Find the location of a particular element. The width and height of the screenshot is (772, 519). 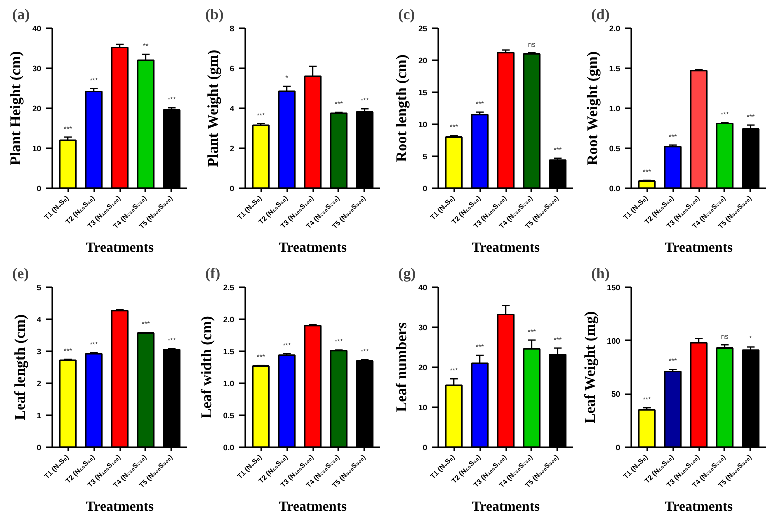

chart-title: (a) is located at coordinates (21, 16).